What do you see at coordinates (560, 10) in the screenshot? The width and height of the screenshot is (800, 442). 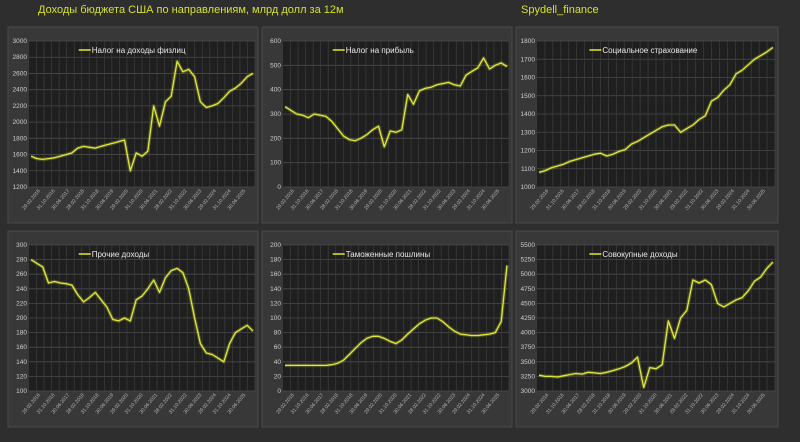 I see `source-label: Spydell_finance` at bounding box center [560, 10].